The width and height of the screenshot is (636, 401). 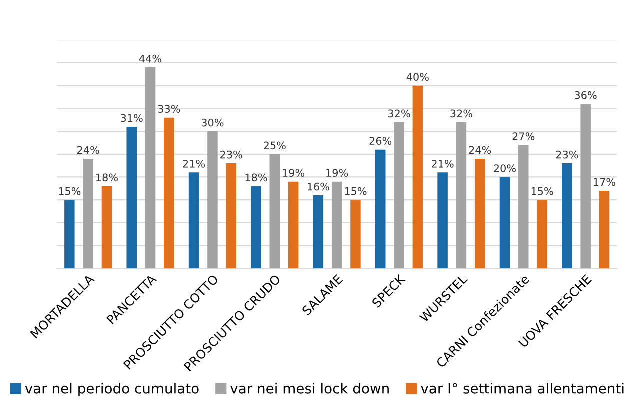 What do you see at coordinates (112, 390) in the screenshot?
I see `legend-label: var nel periodo cumulato` at bounding box center [112, 390].